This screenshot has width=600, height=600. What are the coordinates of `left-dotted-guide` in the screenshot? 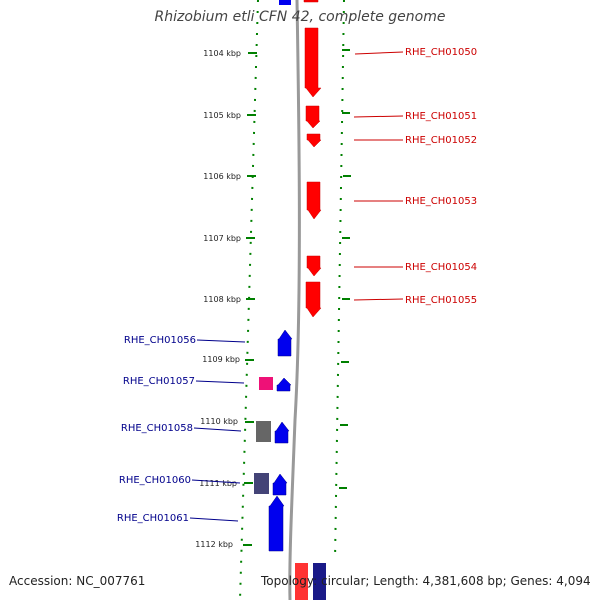 It's located at (249, 300).